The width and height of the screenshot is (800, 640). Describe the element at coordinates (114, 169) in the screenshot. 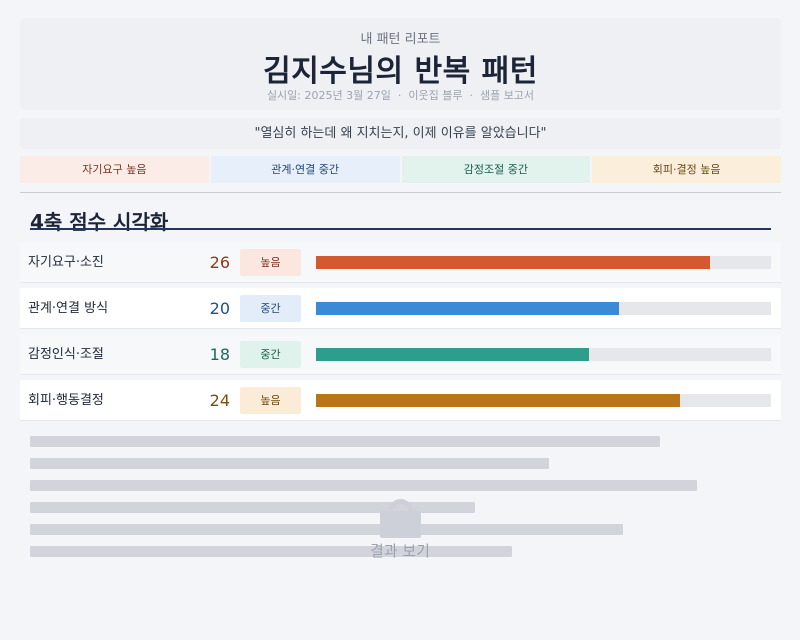

I see `tag-self-demand: 자기요구 높음` at that location.